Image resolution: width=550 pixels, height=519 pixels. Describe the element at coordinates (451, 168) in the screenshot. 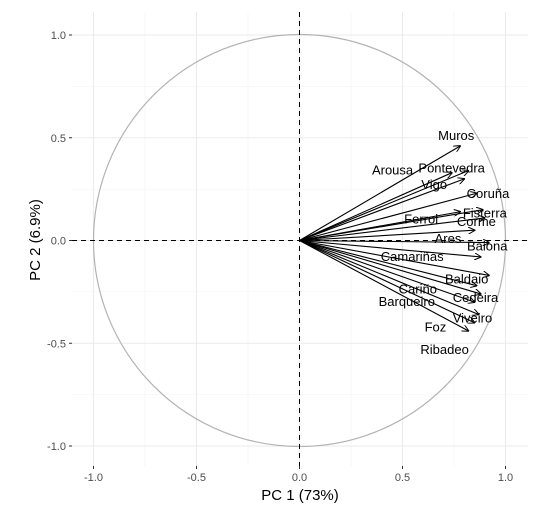

I see `variable-label: Pontevedra` at that location.